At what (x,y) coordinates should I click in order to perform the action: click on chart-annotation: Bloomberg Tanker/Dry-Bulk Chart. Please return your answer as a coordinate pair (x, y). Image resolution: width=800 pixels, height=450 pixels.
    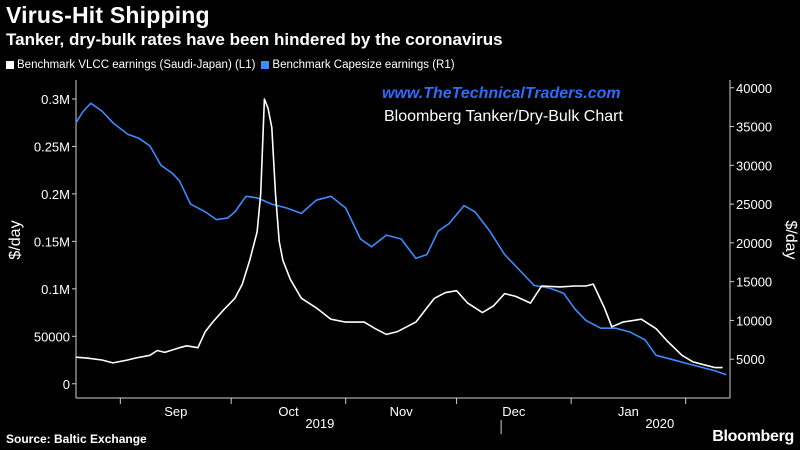
    Looking at the image, I should click on (503, 116).